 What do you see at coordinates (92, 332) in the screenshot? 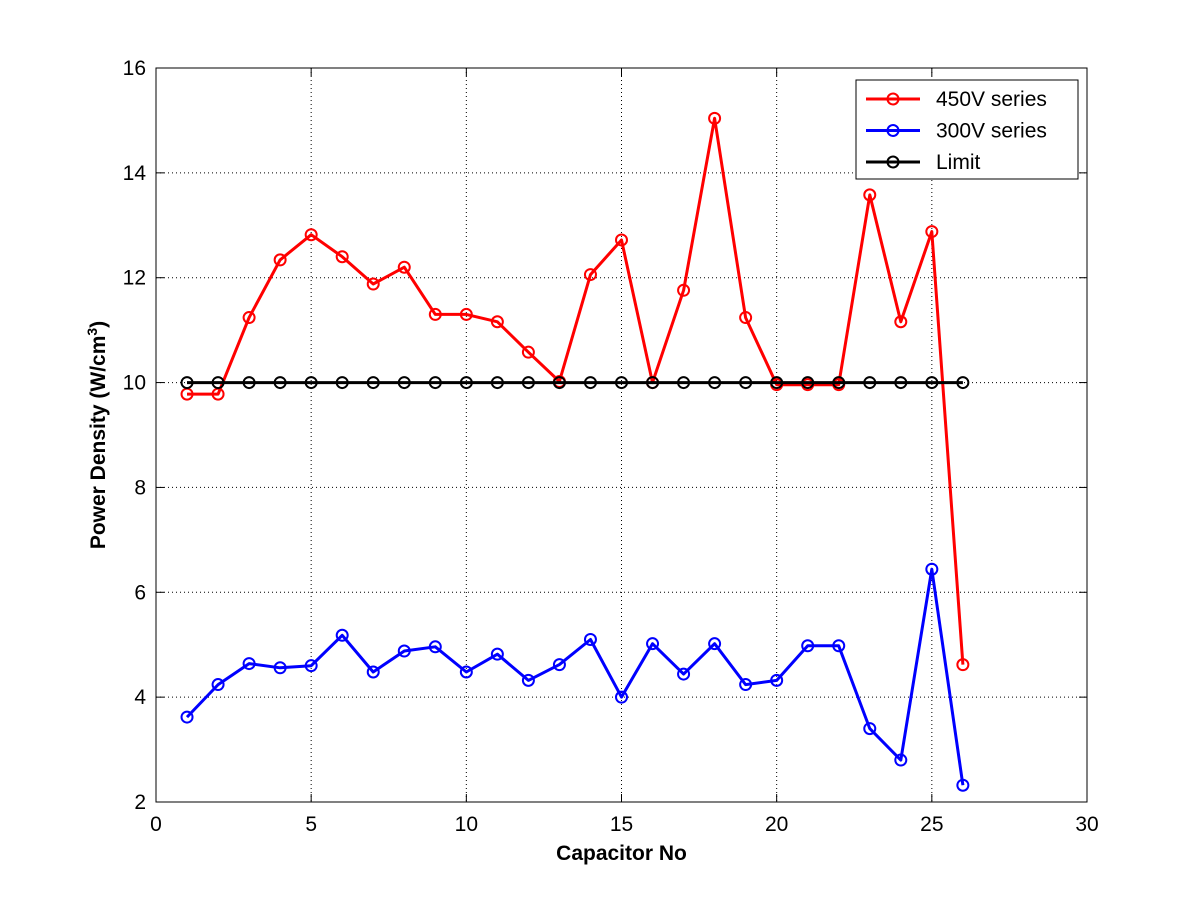
I see `y-axis-title-superscript: 3` at bounding box center [92, 332].